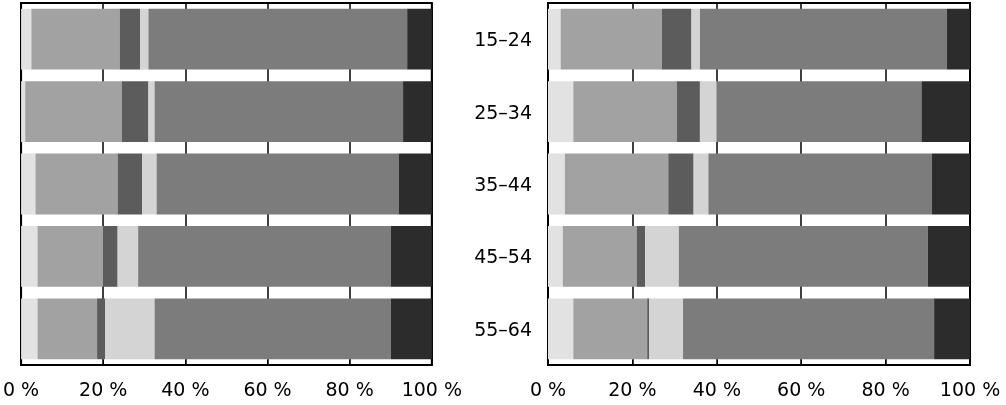 The width and height of the screenshot is (1006, 405). Describe the element at coordinates (503, 111) in the screenshot. I see `y-tick-label: 25–34` at that location.